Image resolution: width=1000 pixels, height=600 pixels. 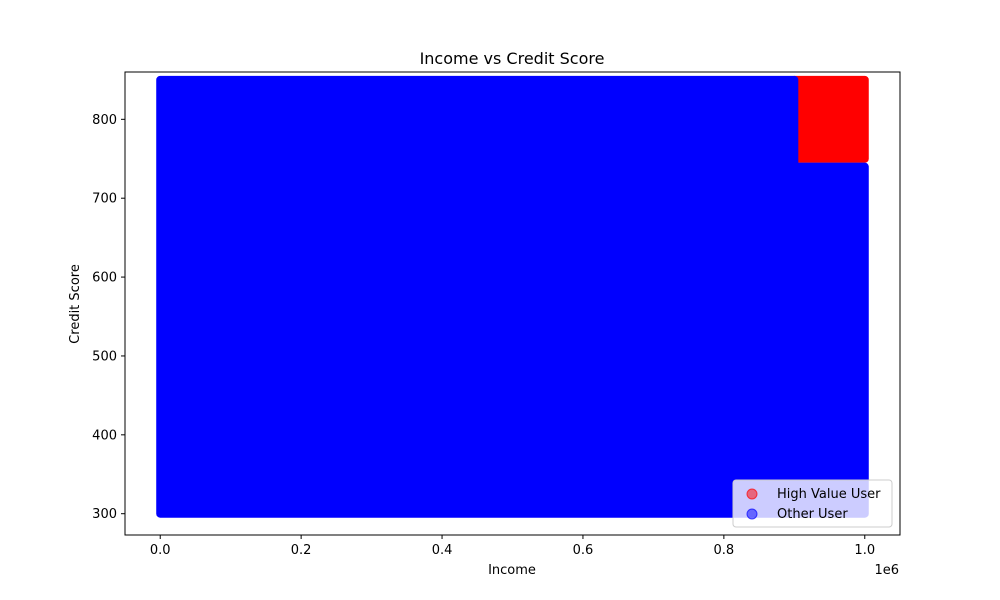 I want to click on legend-marker-other-user, so click(x=752, y=514).